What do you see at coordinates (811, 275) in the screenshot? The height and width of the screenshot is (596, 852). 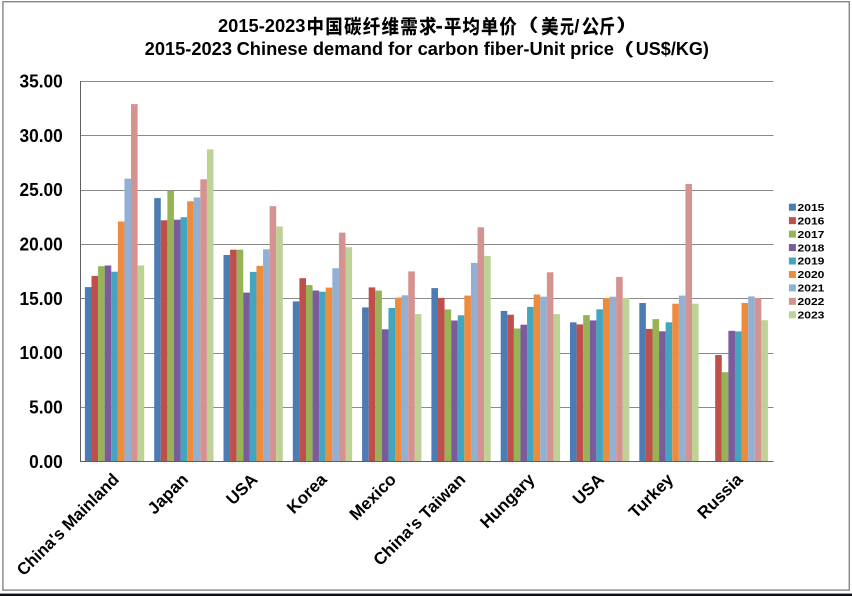 I see `svg-text: 2020` at bounding box center [811, 275].